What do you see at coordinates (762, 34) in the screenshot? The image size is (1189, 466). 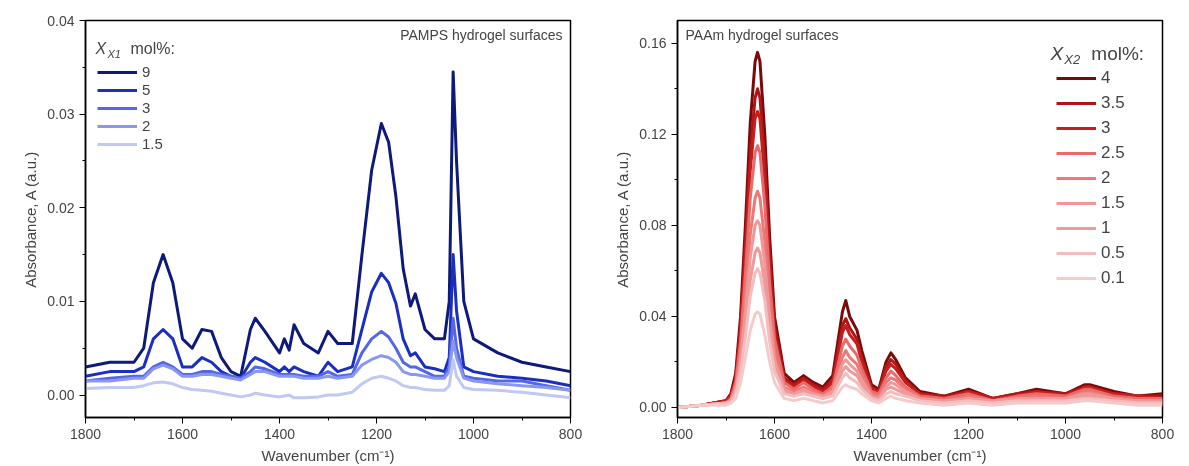 I see `chart-title: PAAm hydrogel surfaces` at bounding box center [762, 34].